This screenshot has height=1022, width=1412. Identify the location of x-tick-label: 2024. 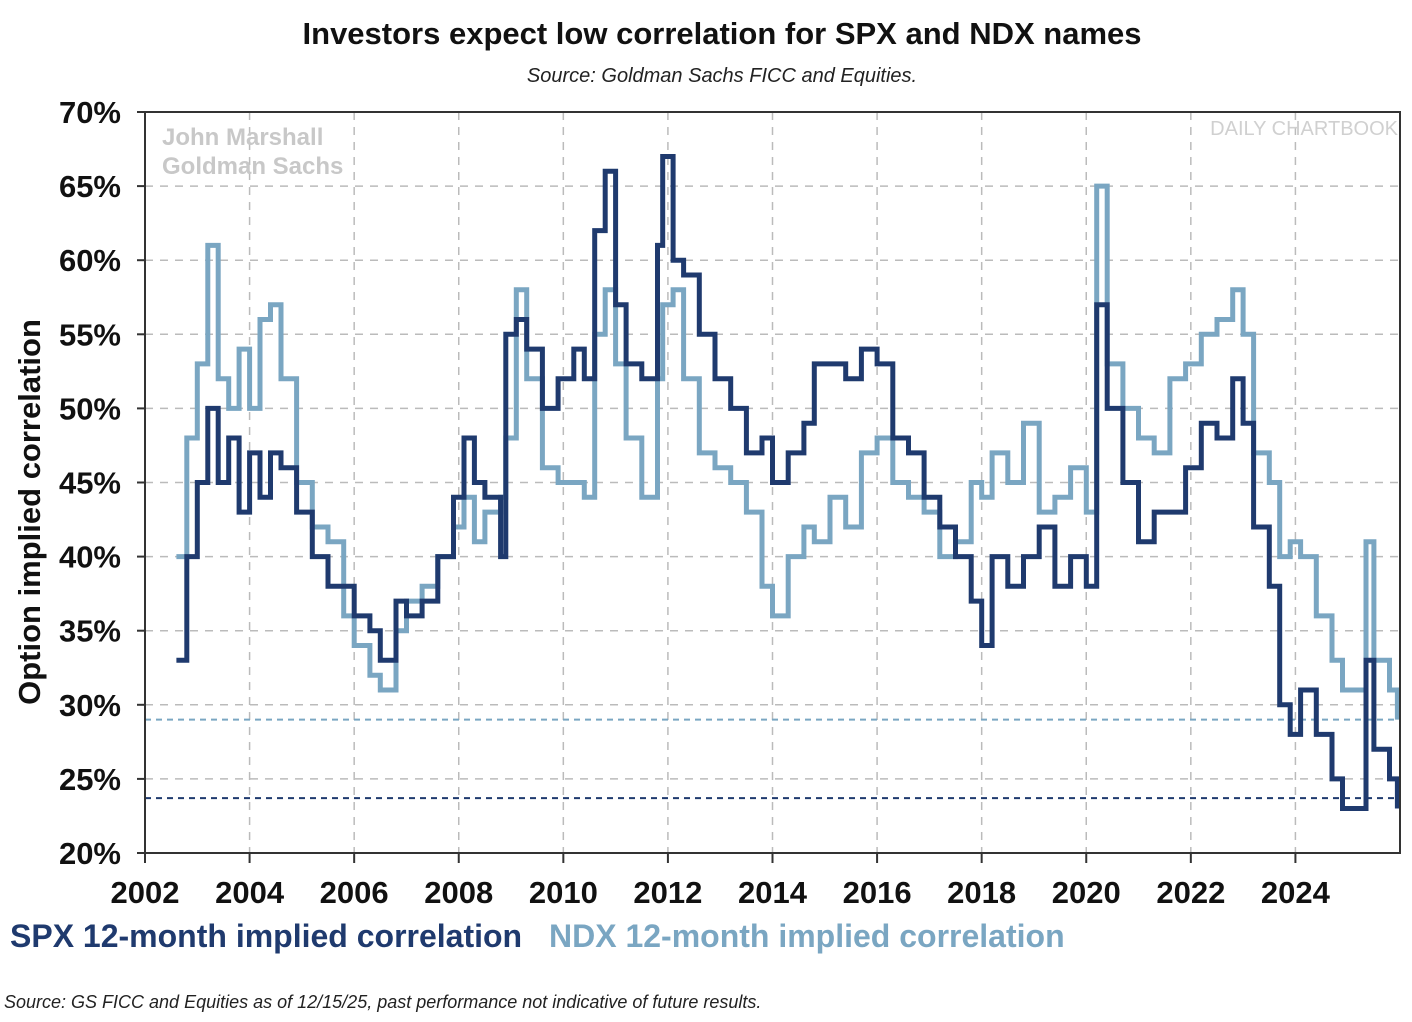
(1296, 892).